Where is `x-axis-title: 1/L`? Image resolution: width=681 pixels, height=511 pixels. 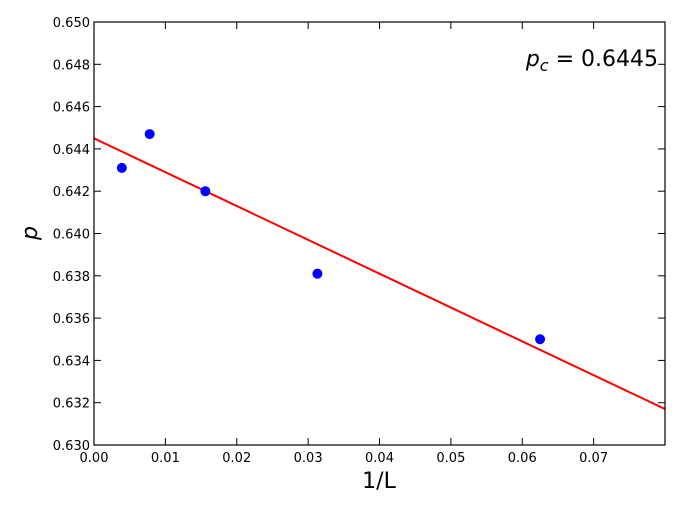 x-axis-title: 1/L is located at coordinates (379, 481).